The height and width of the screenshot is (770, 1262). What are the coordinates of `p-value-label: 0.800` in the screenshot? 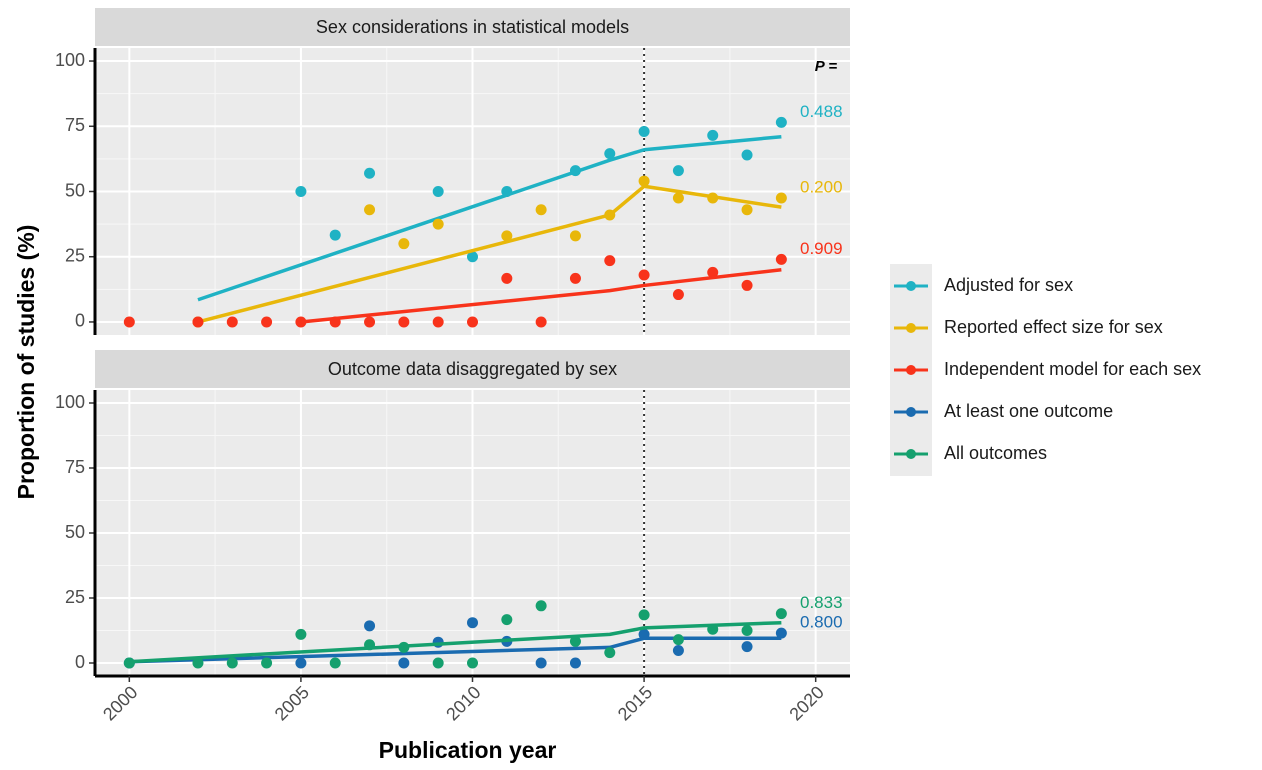 It's located at (821, 622).